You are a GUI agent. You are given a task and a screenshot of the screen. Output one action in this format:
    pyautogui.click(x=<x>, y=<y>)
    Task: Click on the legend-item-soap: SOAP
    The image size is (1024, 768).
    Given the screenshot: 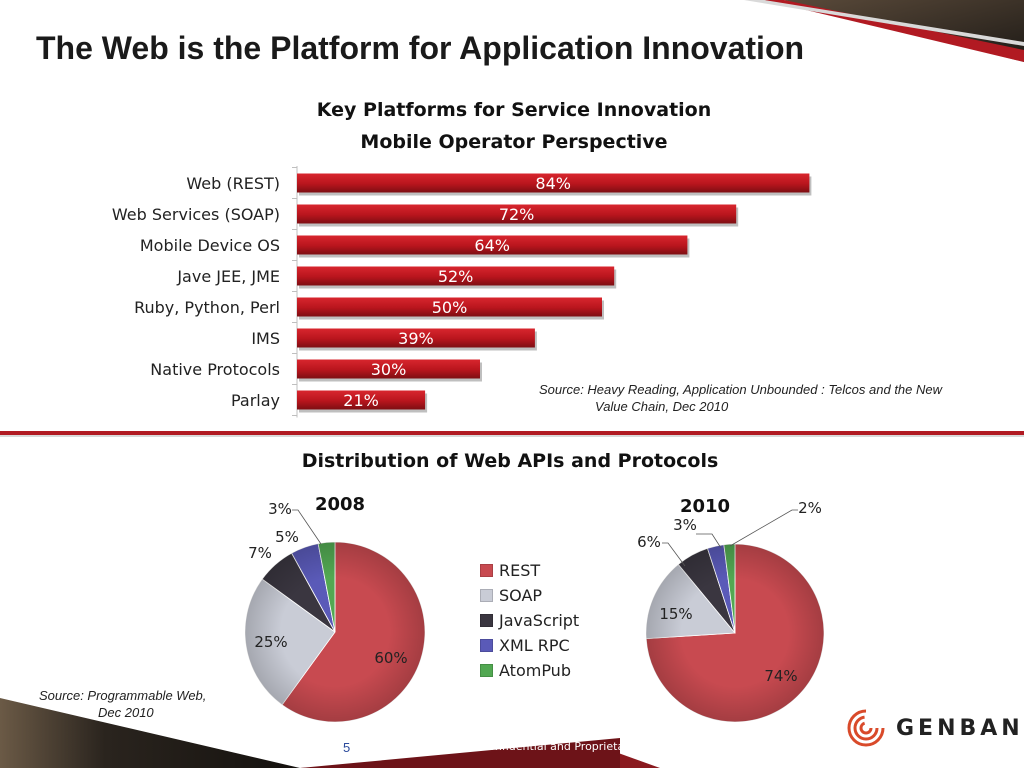 What is the action you would take?
    pyautogui.click(x=511, y=595)
    